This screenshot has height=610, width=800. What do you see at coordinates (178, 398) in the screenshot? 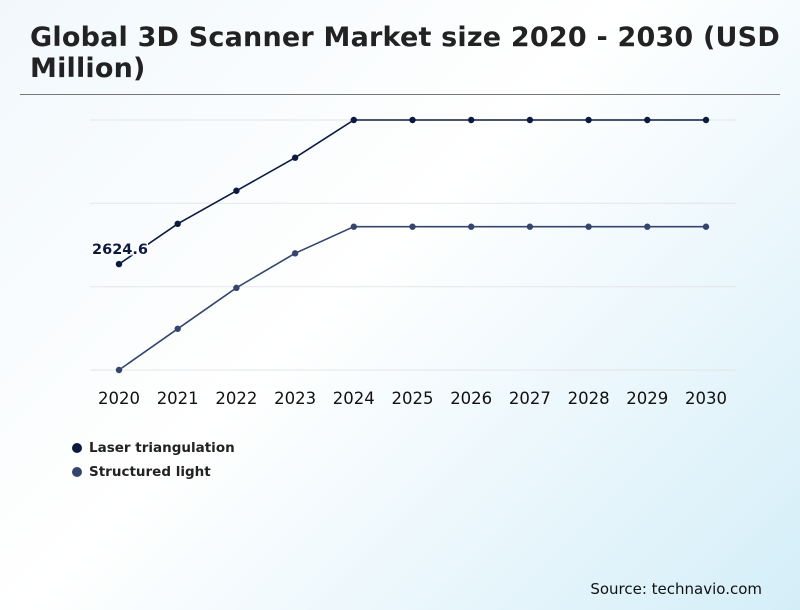
I see `x-tick-label: 2021` at bounding box center [178, 398].